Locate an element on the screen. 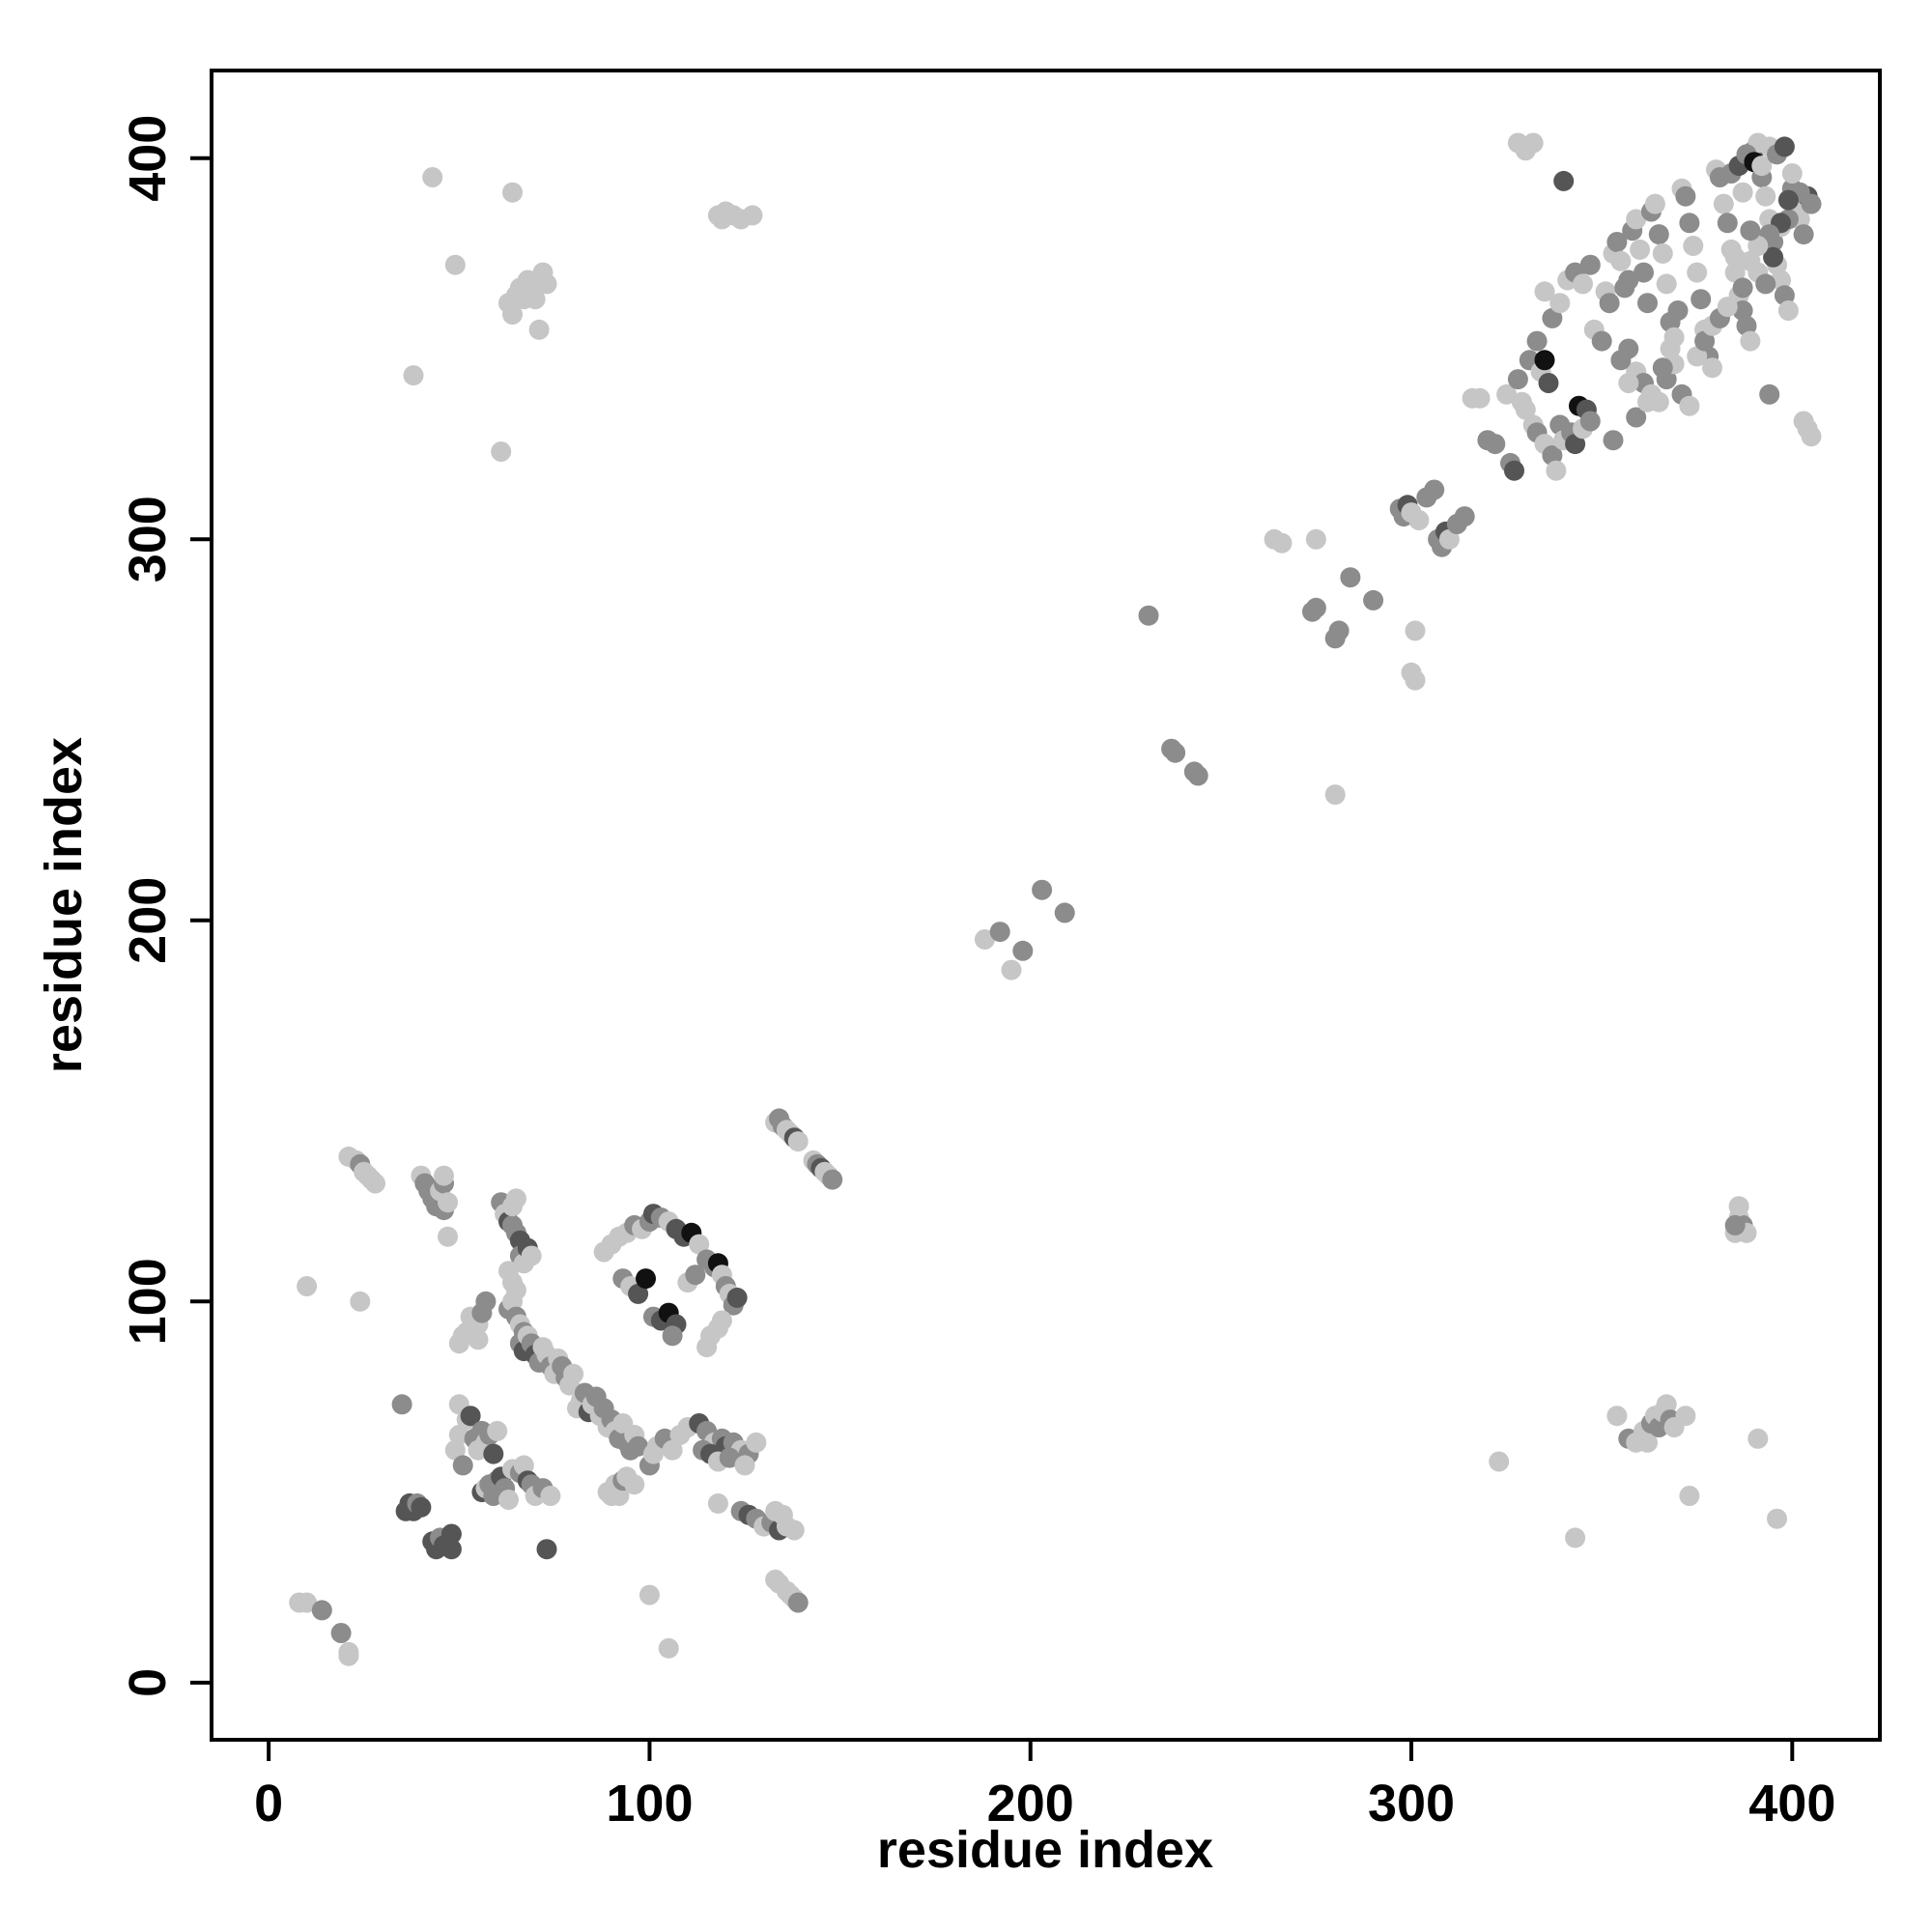  x-axis-title: residue index is located at coordinates (1045, 1850).